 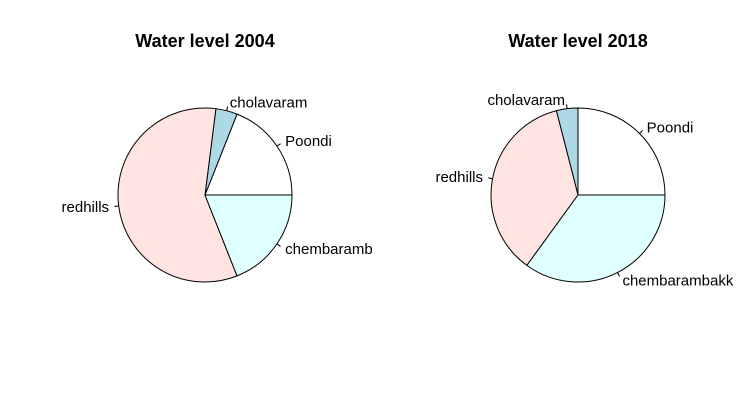 I want to click on chart-title: Water level 2018, so click(x=577, y=41).